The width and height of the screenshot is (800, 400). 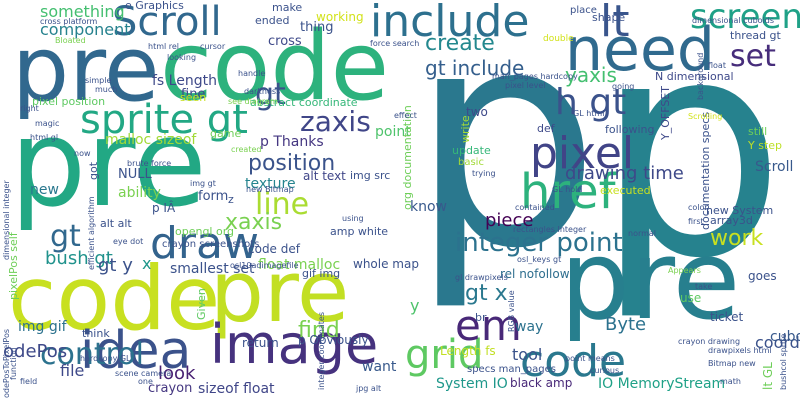 What do you see at coordinates (511, 369) in the screenshot?
I see `word: specs man_pages` at bounding box center [511, 369].